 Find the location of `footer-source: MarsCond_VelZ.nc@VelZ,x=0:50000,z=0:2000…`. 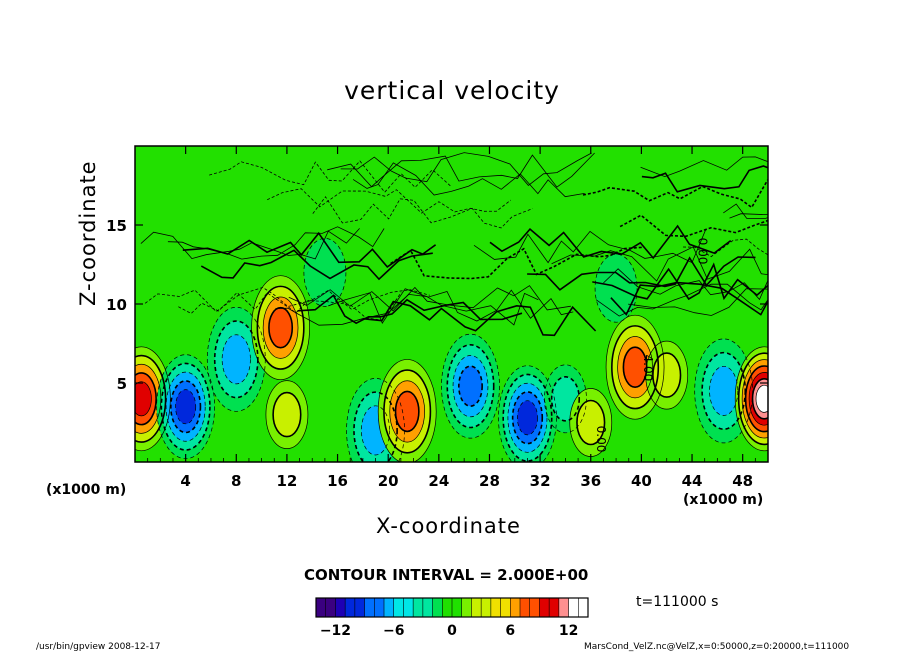

footer-source: MarsCond_VelZ.nc@VelZ,x=0:50000,z=0:2000… is located at coordinates (717, 647).